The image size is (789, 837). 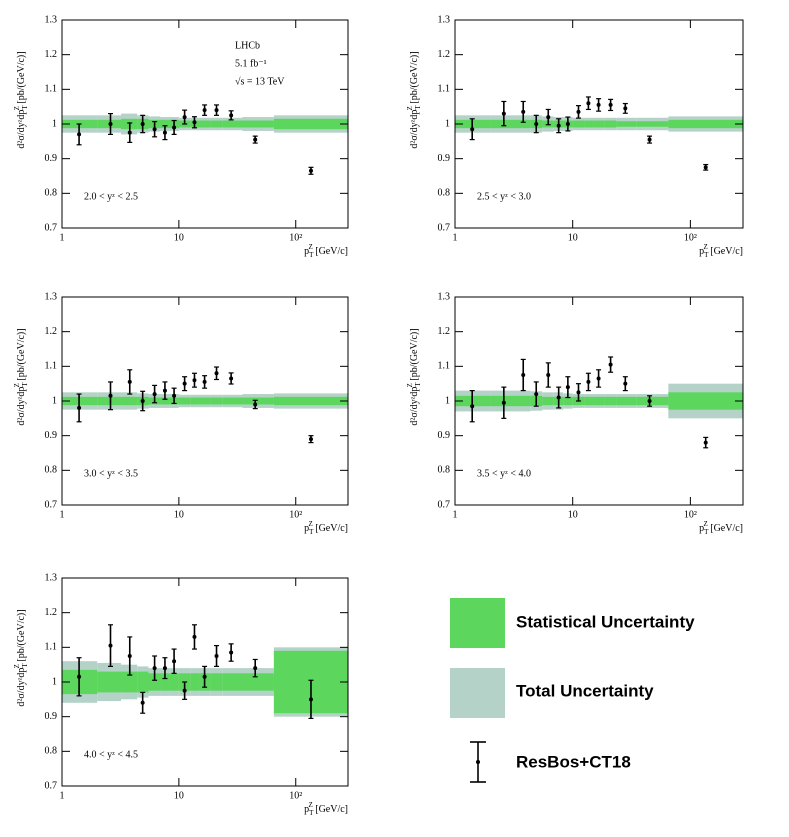 I want to click on y-tick-label: 1, so click(x=54, y=681).